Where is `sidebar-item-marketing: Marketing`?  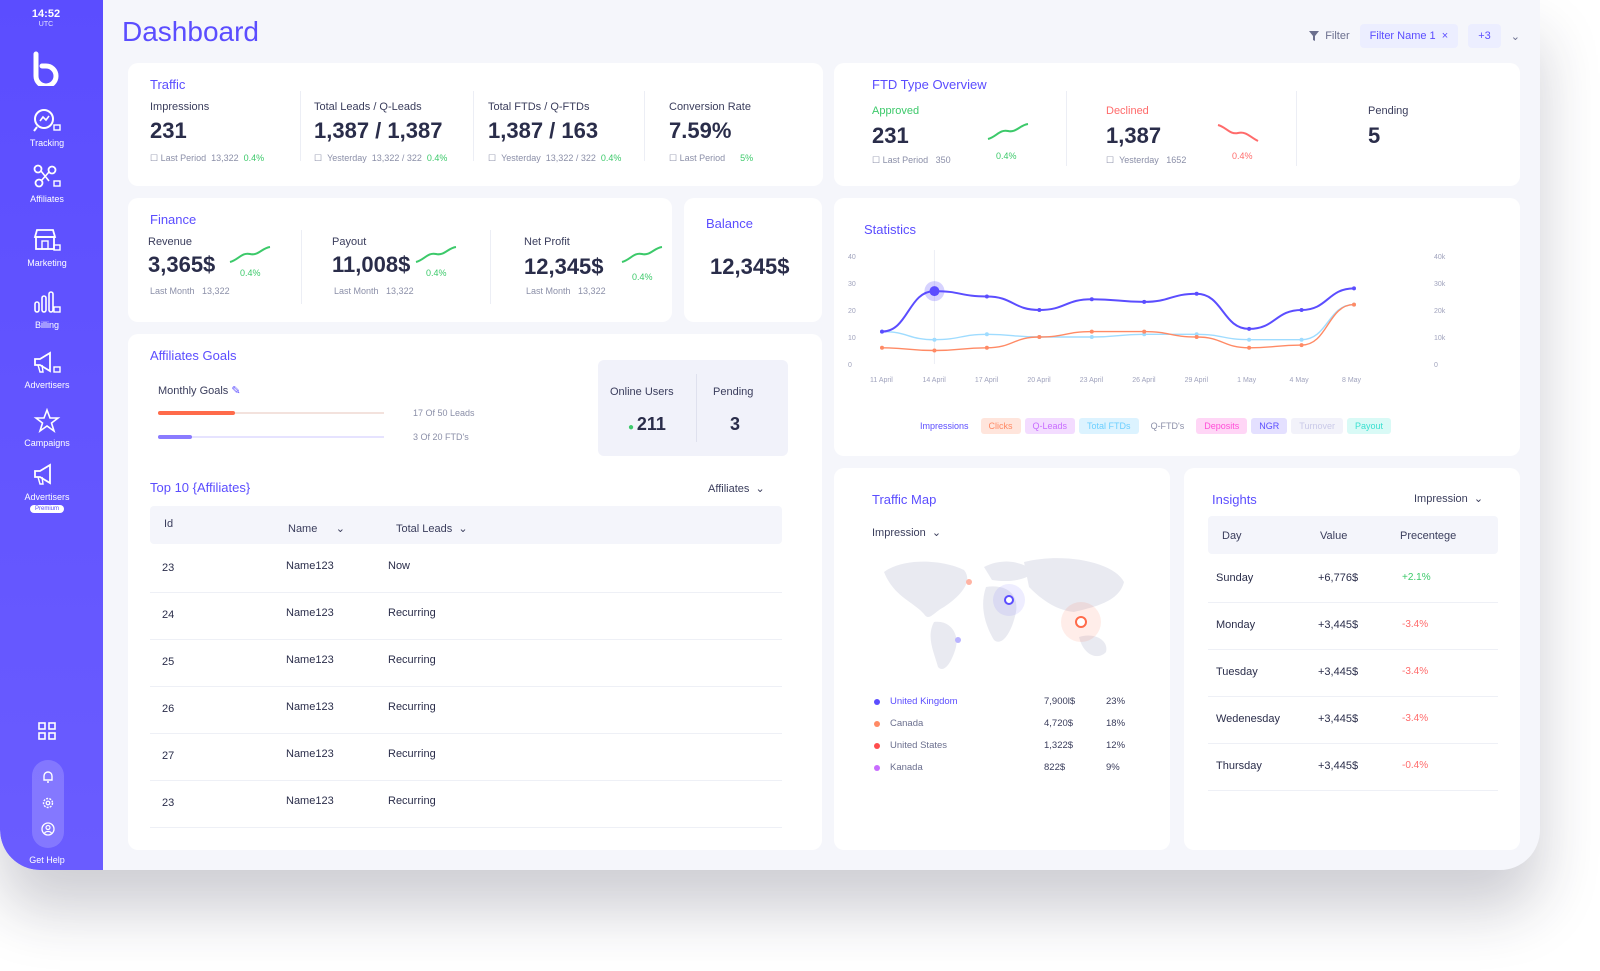
sidebar-item-marketing: Marketing is located at coordinates (47, 248).